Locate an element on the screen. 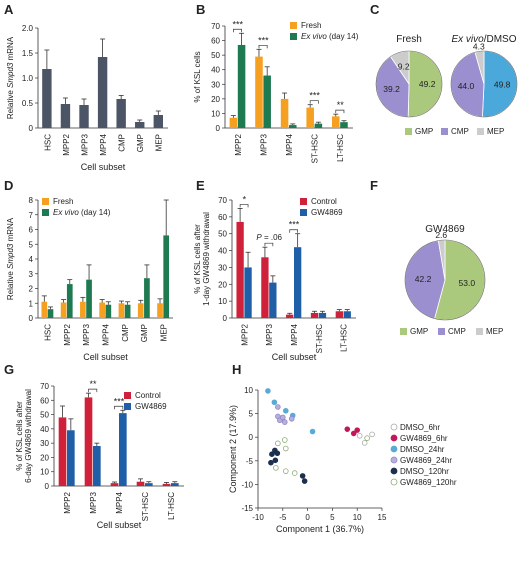 Image resolution: width=520 pixels, height=564 pixels. x-tick-label: 15 is located at coordinates (382, 517).